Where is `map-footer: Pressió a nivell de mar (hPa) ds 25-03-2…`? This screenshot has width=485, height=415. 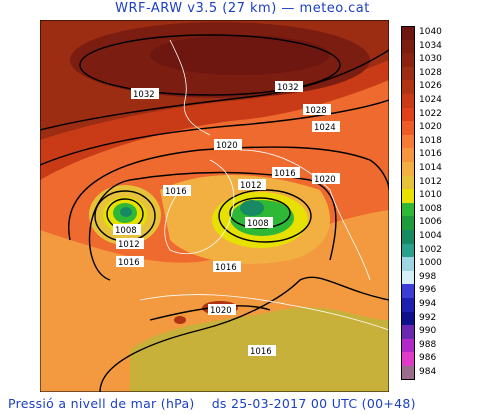
map-footer: Pressió a nivell de mar (hPa) ds 25-03-2… is located at coordinates (212, 403).